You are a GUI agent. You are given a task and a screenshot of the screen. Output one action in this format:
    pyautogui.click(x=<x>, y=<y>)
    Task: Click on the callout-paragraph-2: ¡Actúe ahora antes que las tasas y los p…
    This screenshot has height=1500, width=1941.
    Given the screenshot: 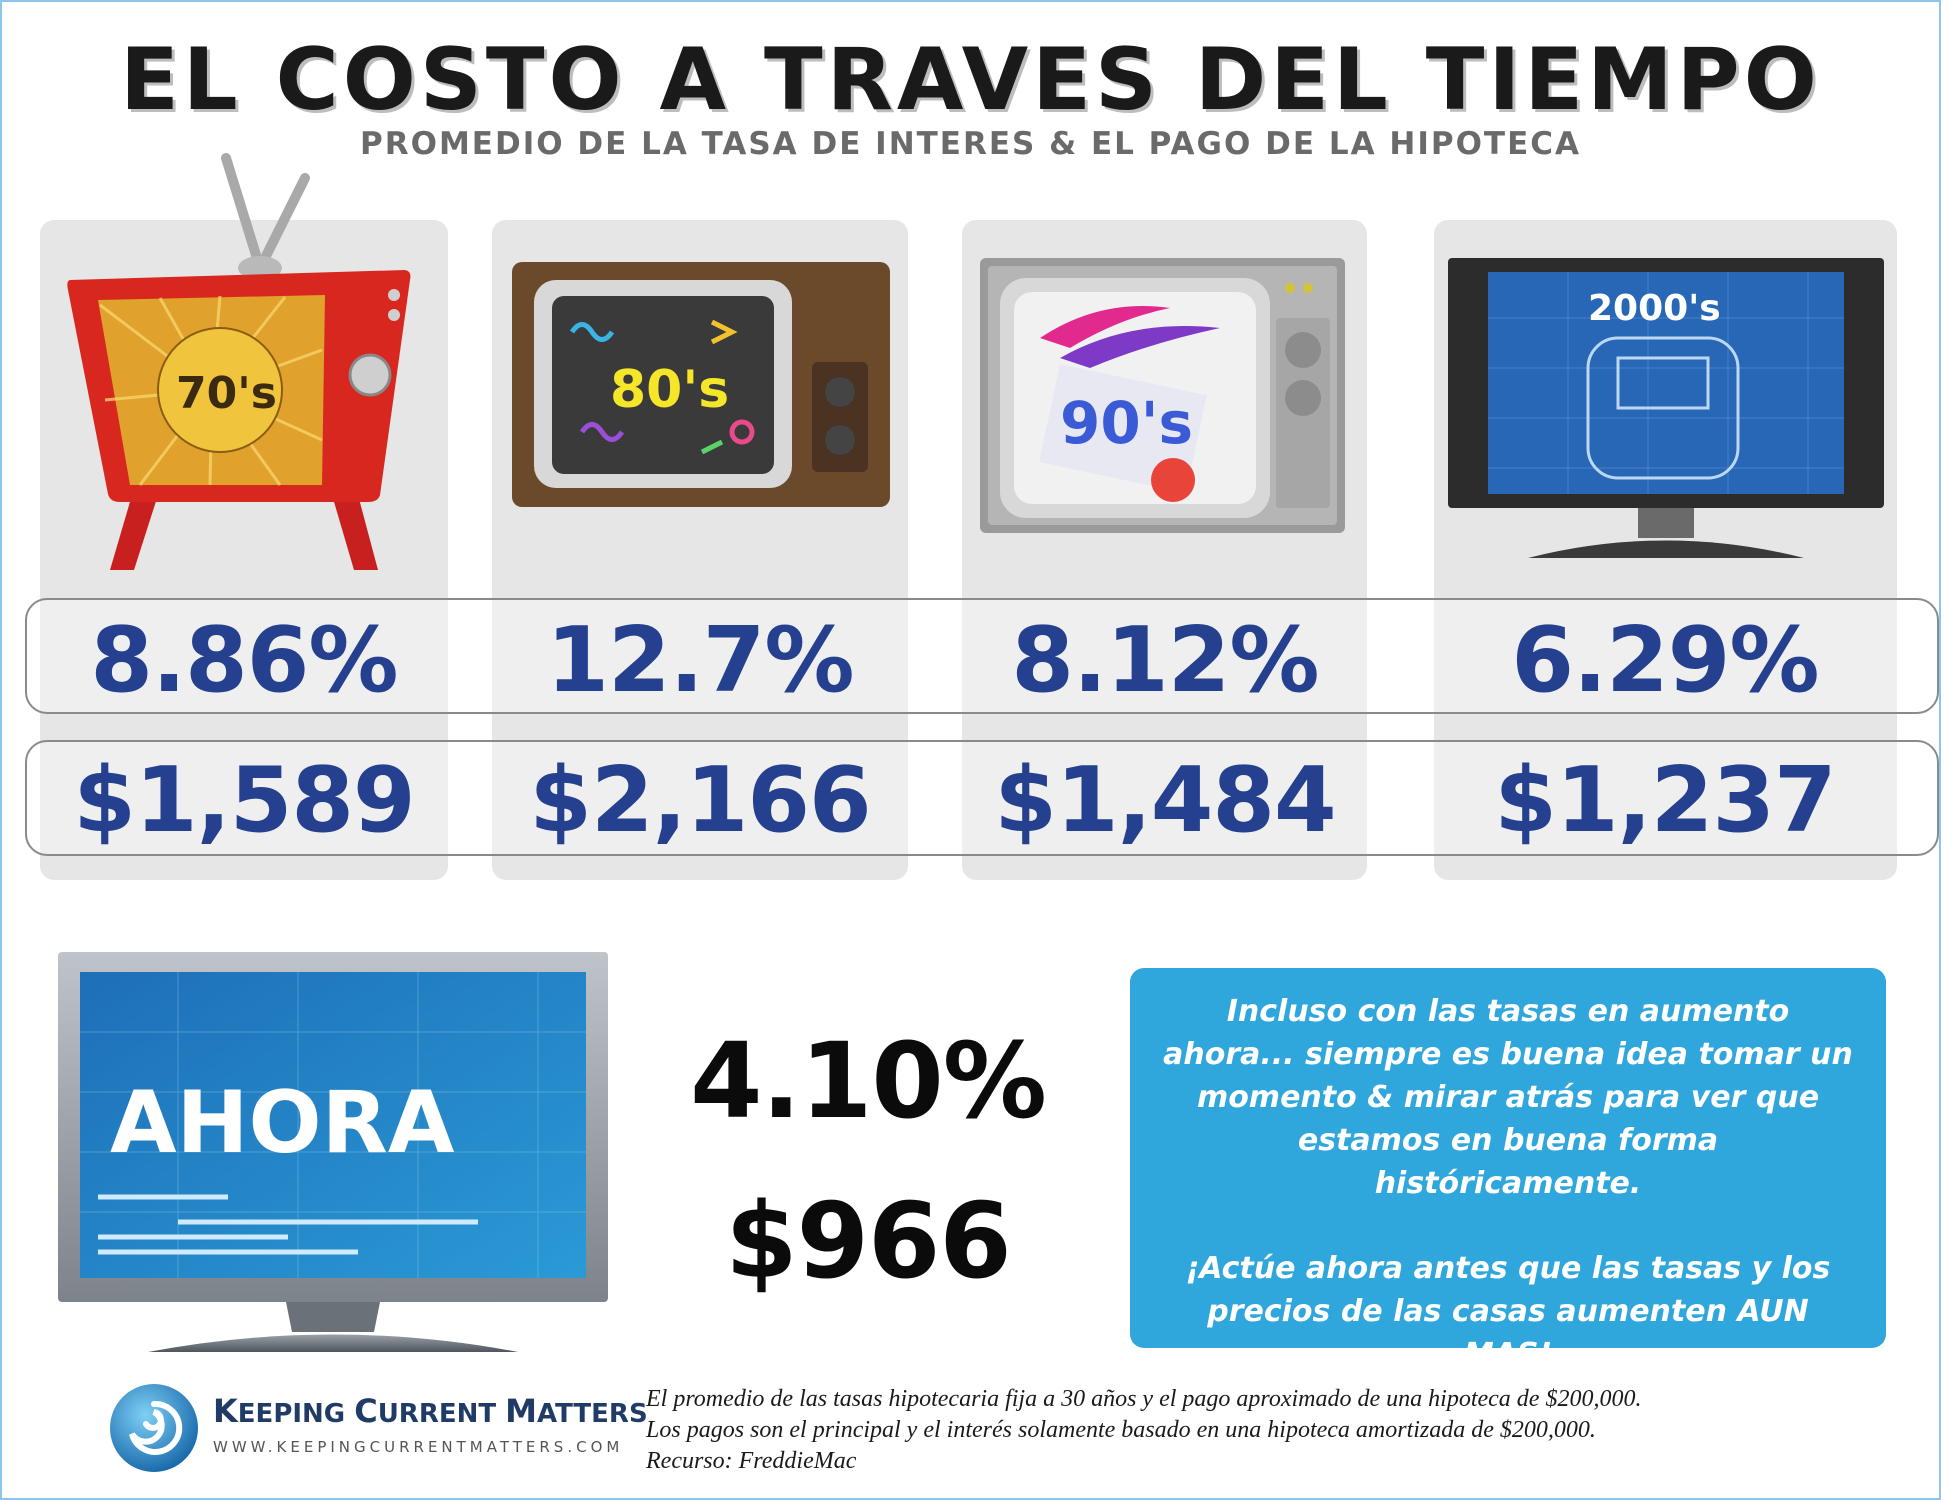 What is the action you would take?
    pyautogui.click(x=1508, y=1311)
    